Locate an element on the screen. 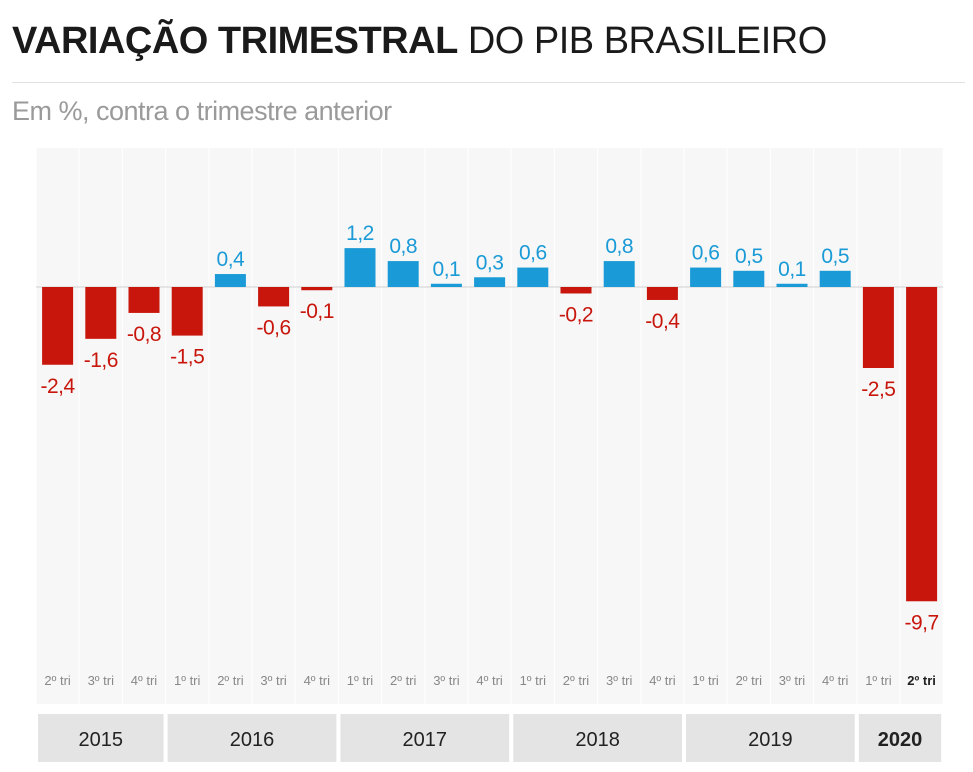  year-label: 2015 is located at coordinates (101, 740).